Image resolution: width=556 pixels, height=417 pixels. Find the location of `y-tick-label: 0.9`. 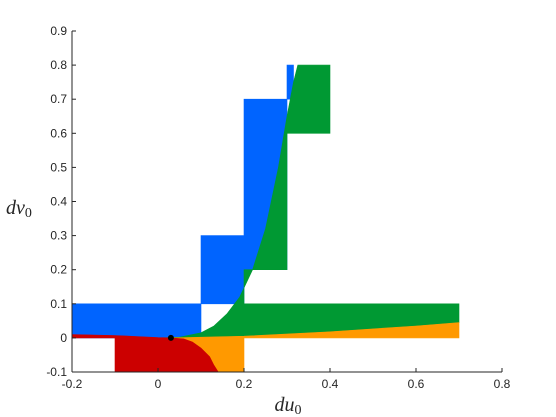

y-tick-label: 0.9 is located at coordinates (58, 31).